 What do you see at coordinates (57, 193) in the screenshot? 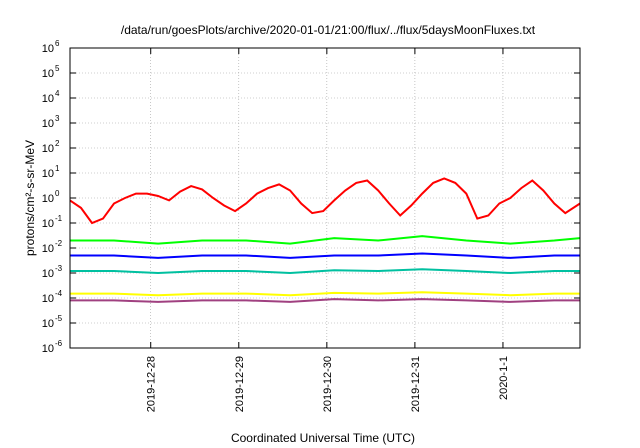
I see `y-tick-exponent: 0` at bounding box center [57, 193].